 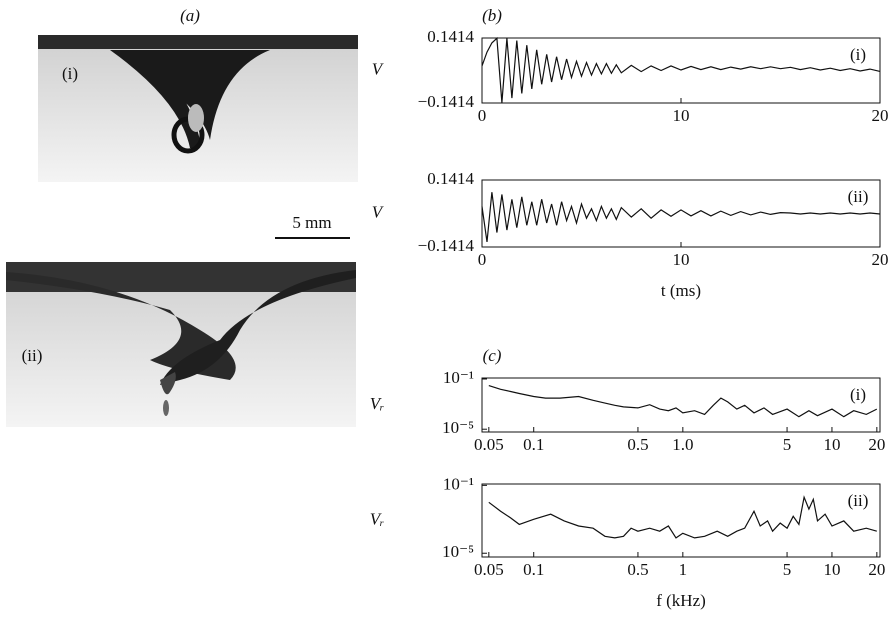 What do you see at coordinates (683, 569) in the screenshot?
I see `x-tick-label: 1` at bounding box center [683, 569].